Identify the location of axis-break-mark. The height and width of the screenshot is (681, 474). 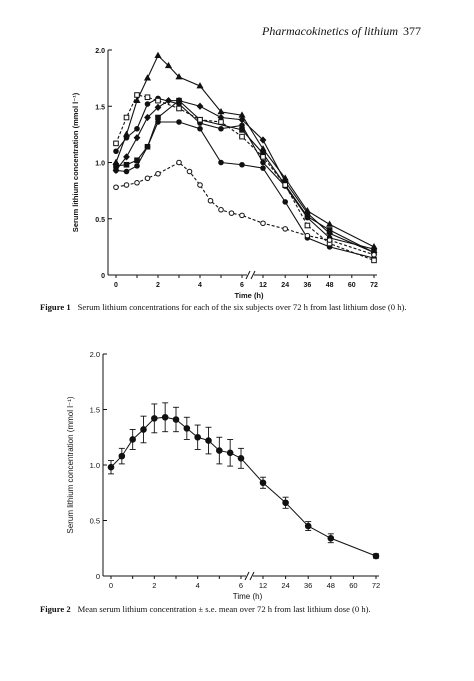
(252, 576).